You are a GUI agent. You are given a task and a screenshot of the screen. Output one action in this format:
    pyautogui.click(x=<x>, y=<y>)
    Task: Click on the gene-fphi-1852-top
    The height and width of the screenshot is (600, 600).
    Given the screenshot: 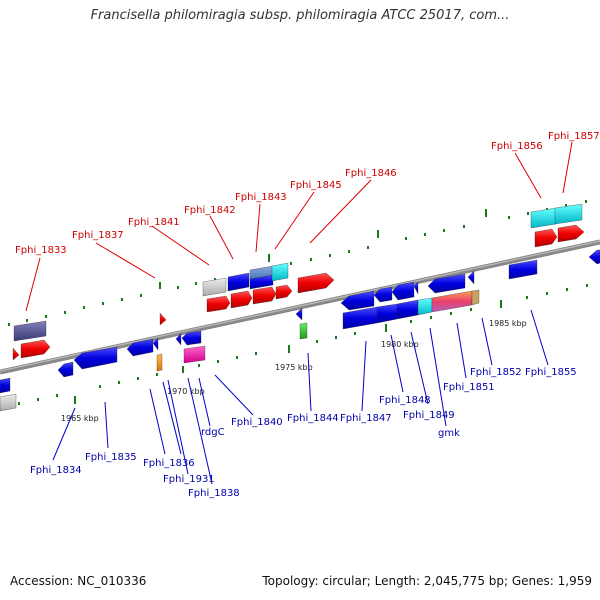 What is the action you would take?
    pyautogui.click(x=471, y=277)
    